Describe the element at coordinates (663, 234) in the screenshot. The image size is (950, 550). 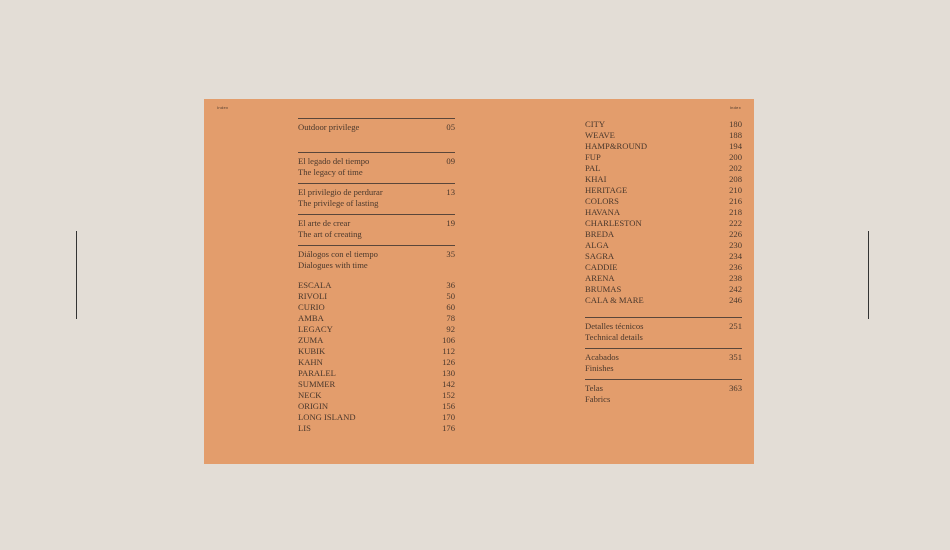
I see `toc-item: BREDA 226` at that location.